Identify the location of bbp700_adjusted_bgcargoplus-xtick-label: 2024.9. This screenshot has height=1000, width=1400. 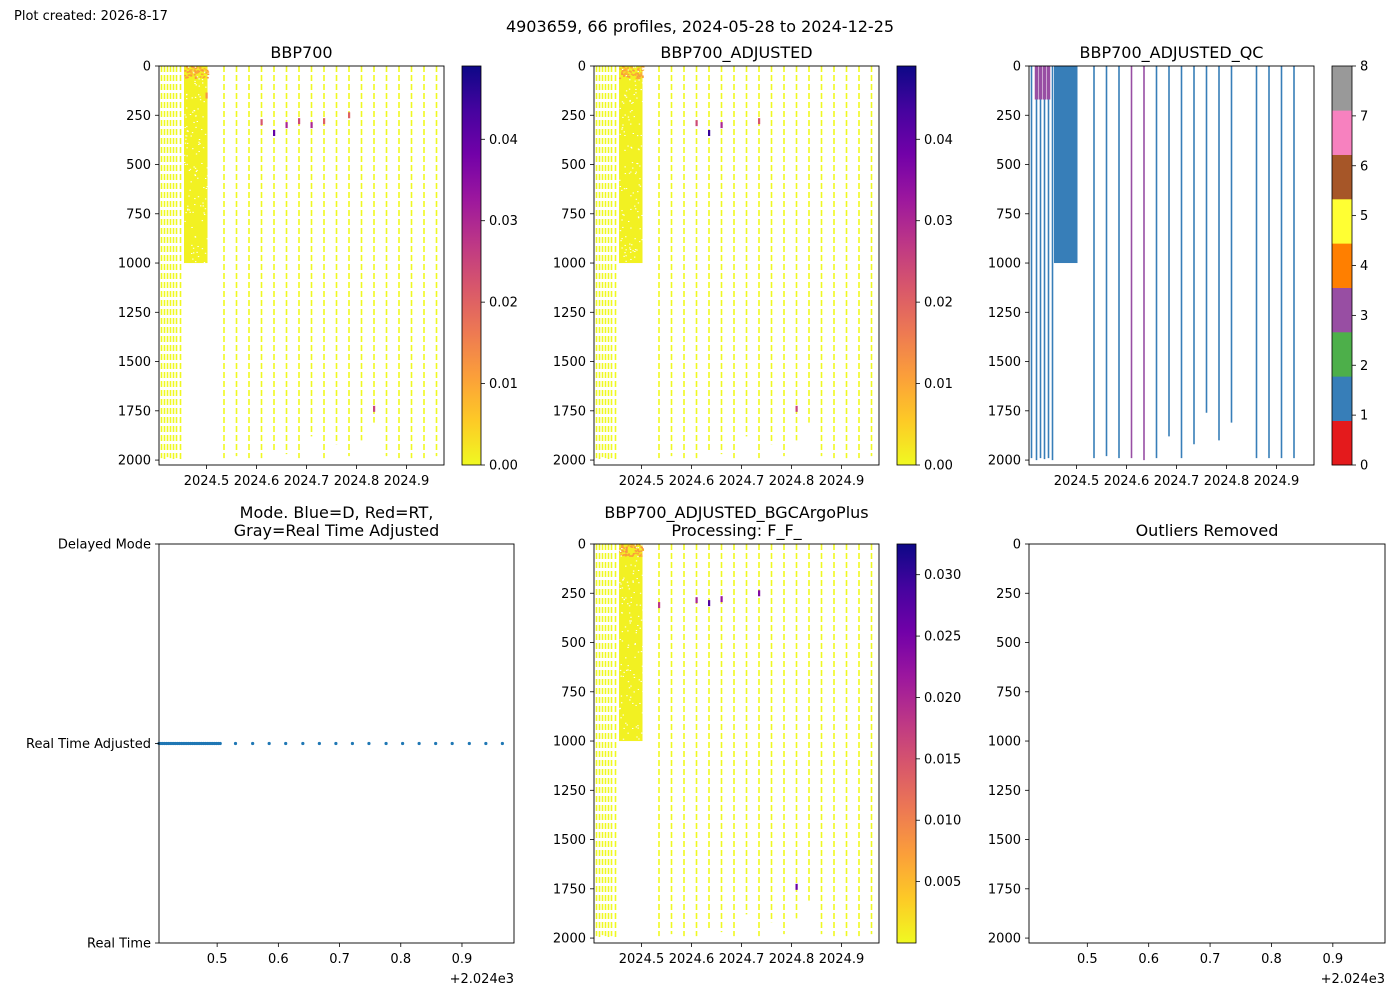
(842, 959).